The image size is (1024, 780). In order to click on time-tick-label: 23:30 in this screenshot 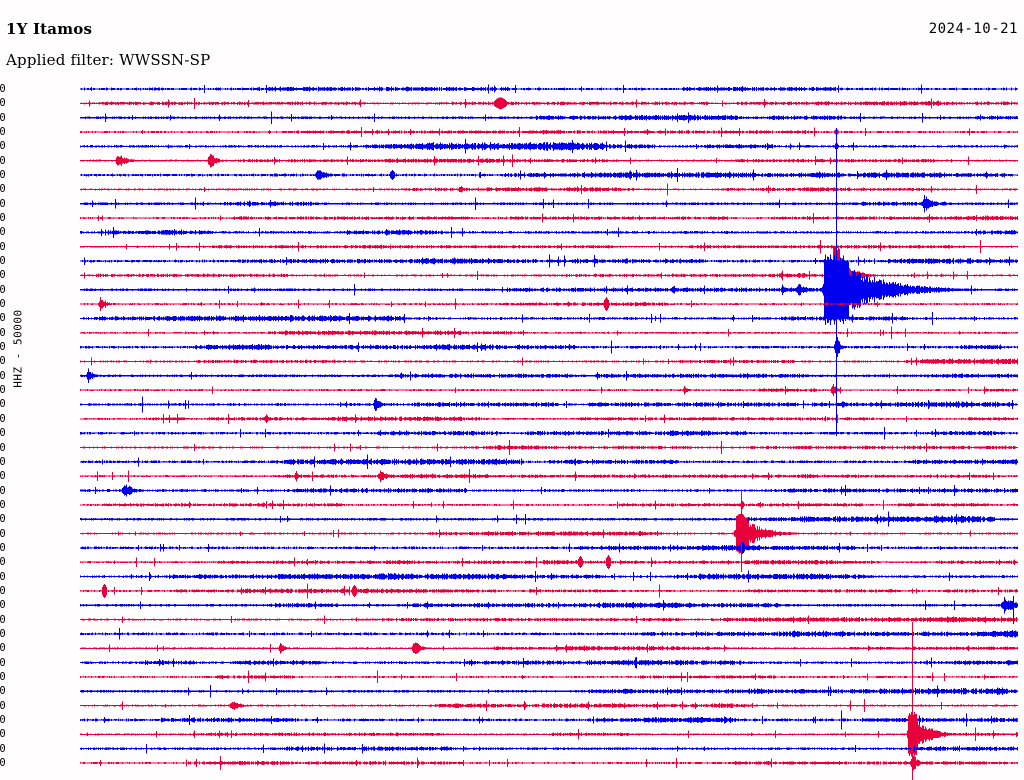, I will do `click(3, 762)`.